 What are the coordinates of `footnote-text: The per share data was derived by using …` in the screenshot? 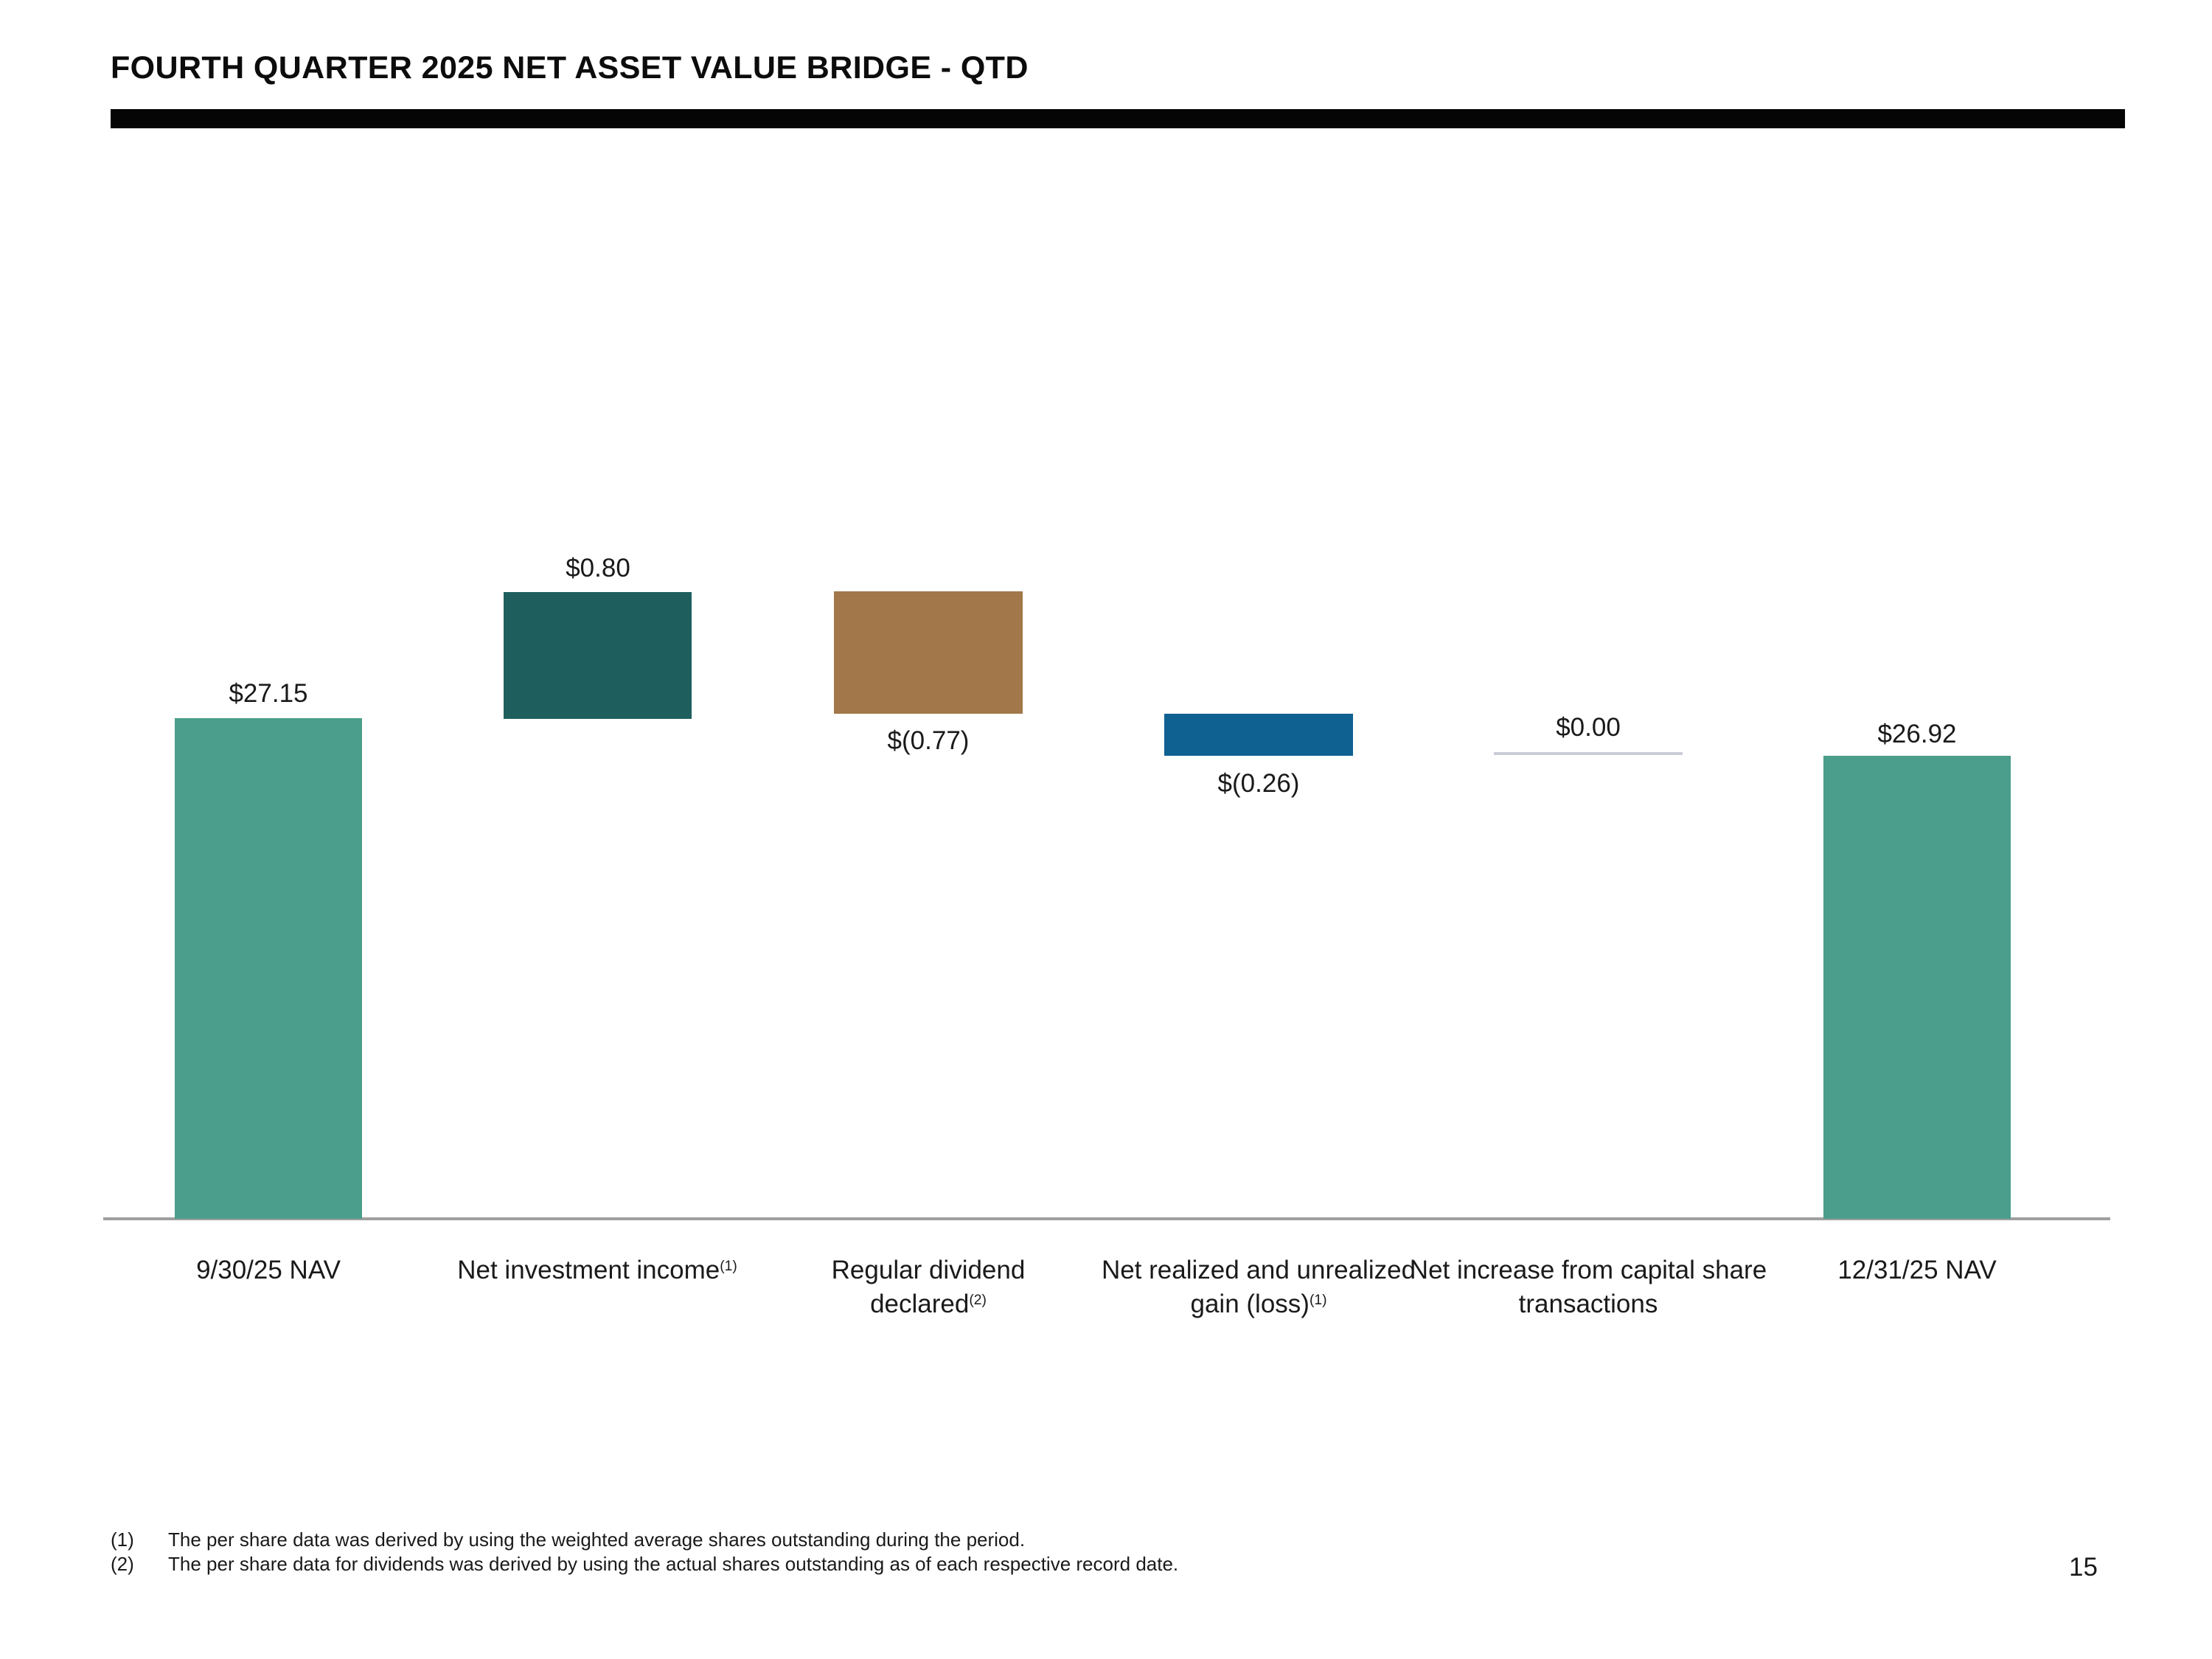 It's located at (597, 1539).